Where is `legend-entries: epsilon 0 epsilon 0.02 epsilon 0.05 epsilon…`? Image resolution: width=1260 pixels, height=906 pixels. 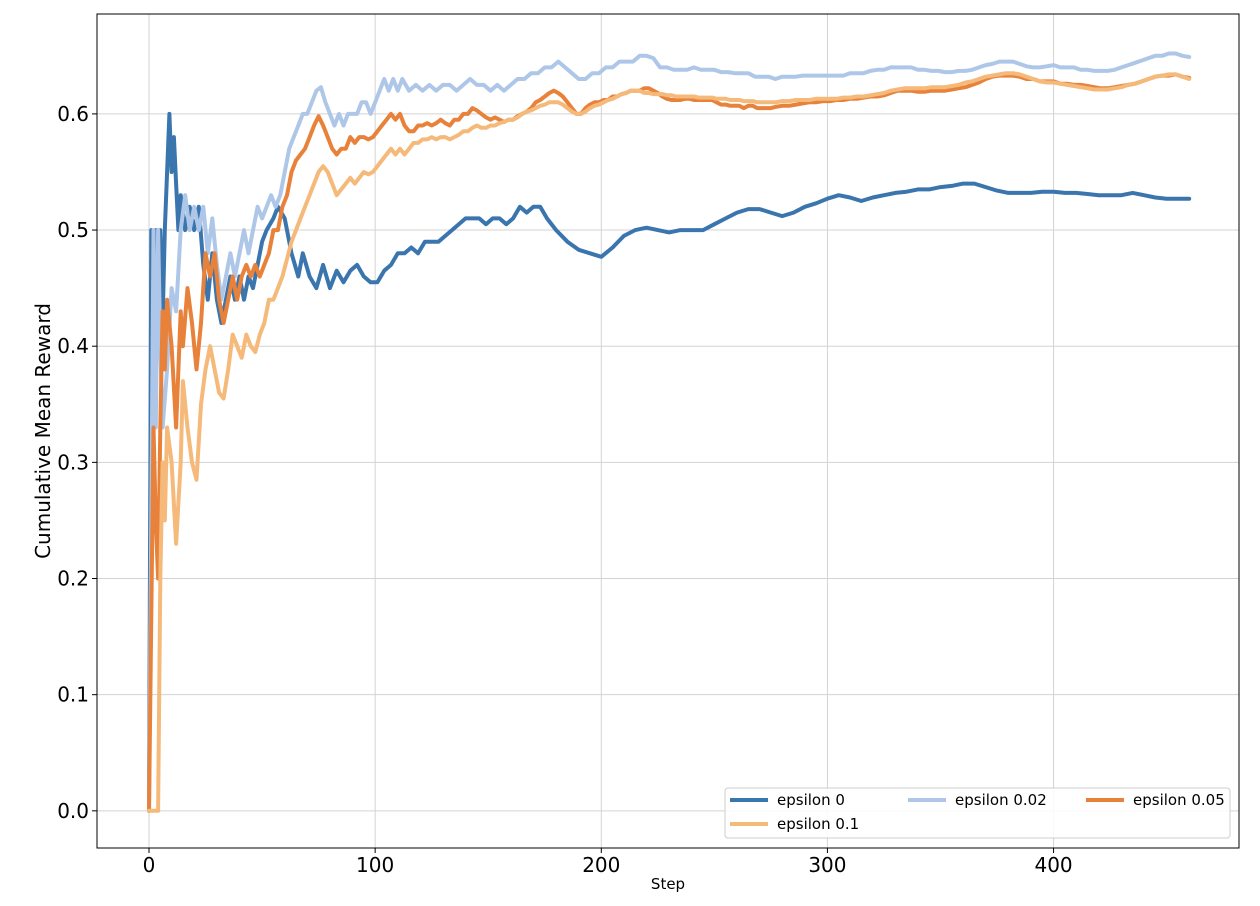 legend-entries: epsilon 0 epsilon 0.02 epsilon 0.05 epsilon… is located at coordinates (977, 812).